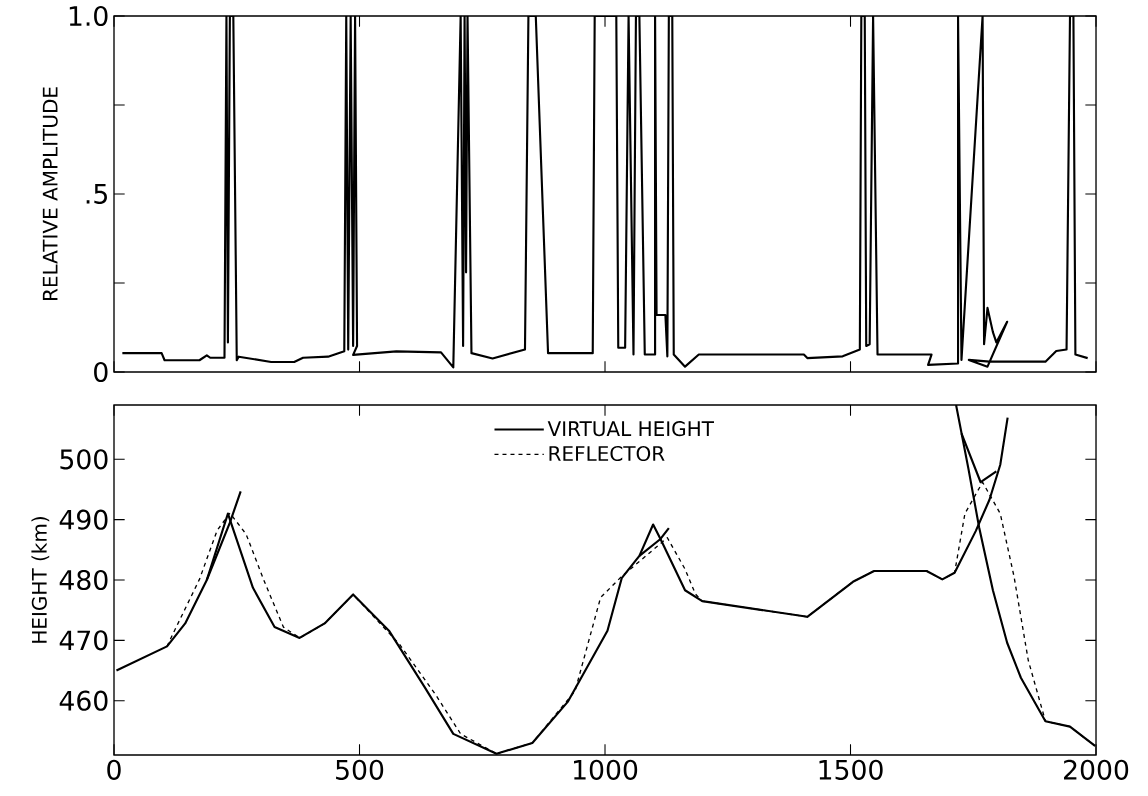 This screenshot has height=796, width=1148. I want to click on y-tick-label: 470, so click(83, 640).